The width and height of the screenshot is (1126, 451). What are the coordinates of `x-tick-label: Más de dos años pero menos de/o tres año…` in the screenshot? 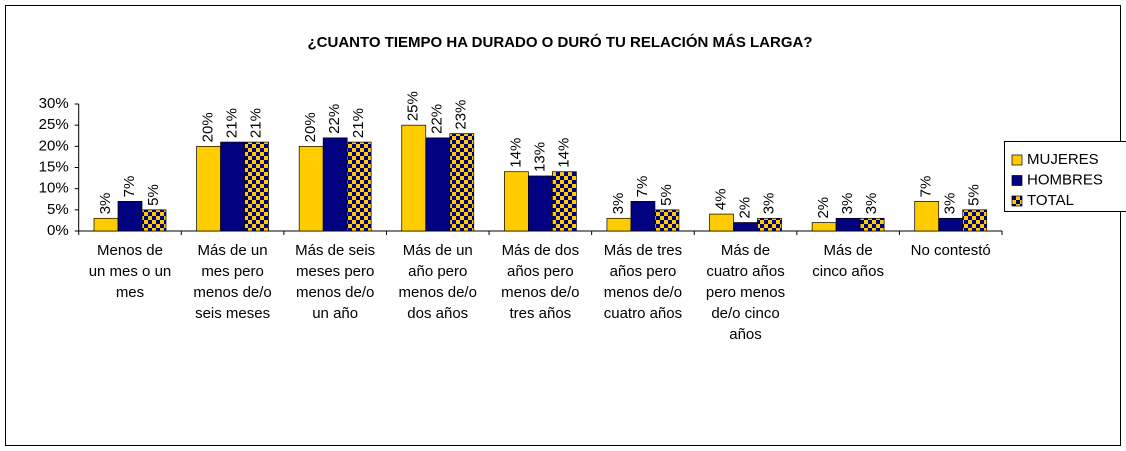 It's located at (540, 282).